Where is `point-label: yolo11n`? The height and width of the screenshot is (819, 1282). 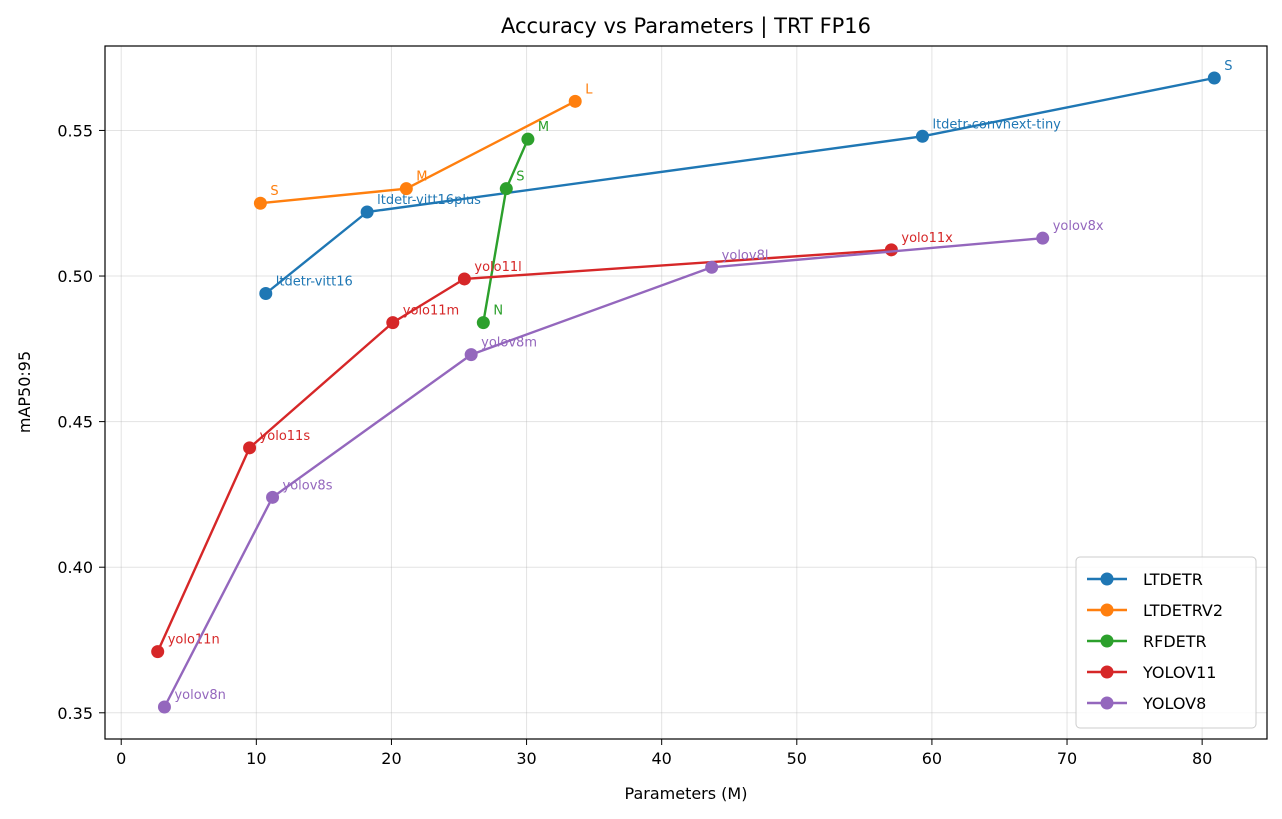
point-label: yolo11n is located at coordinates (194, 640).